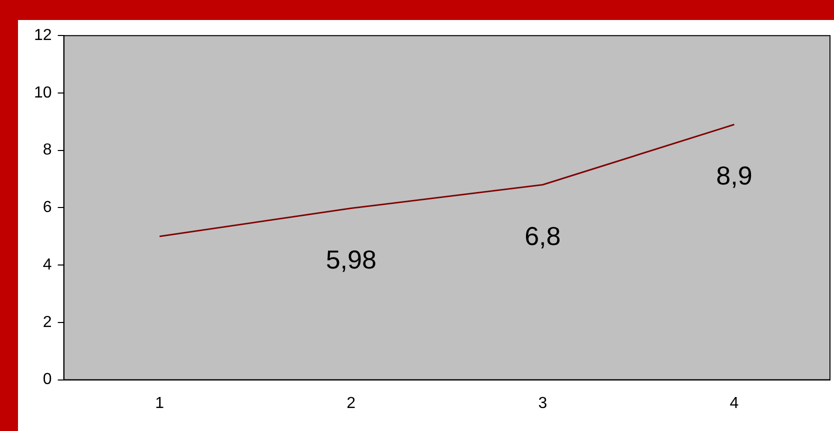 The image size is (834, 431). I want to click on y-tick-label: 12, so click(43, 35).